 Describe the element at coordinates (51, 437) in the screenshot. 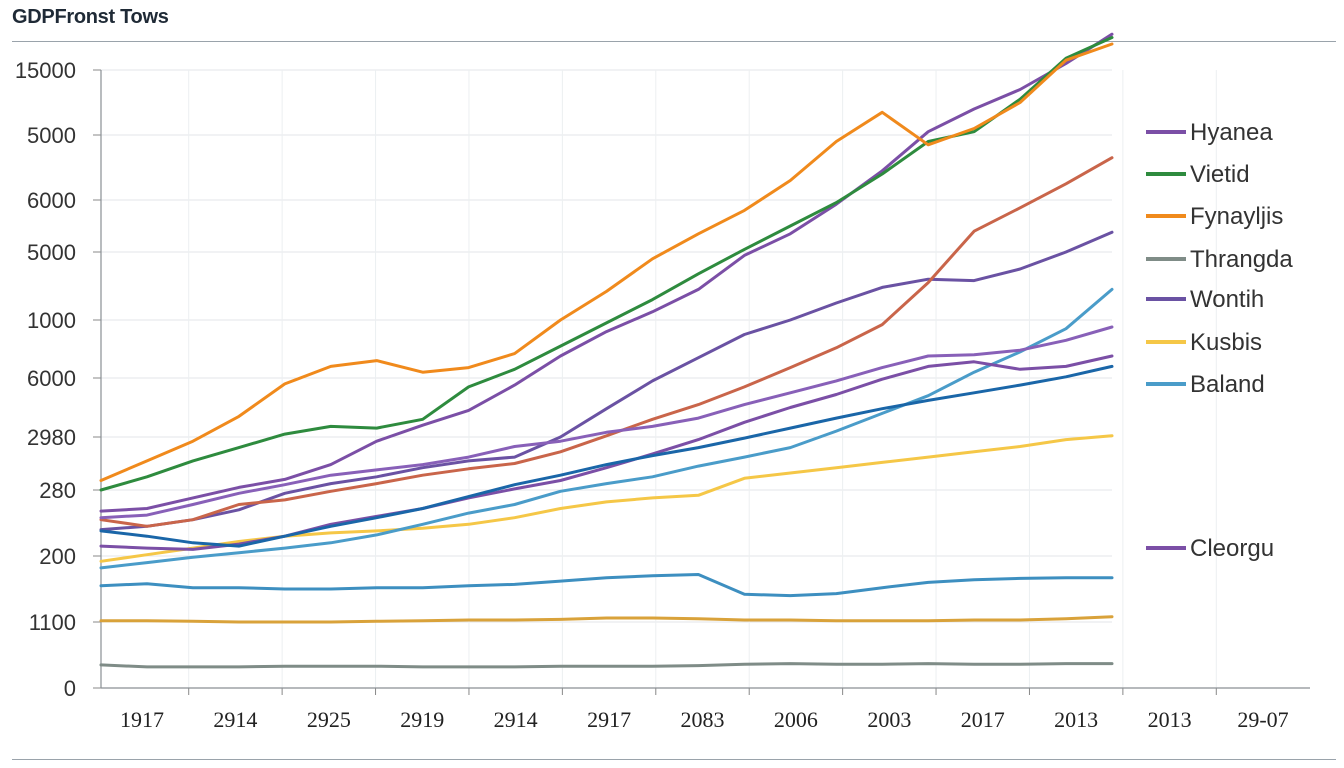

I see `y-tick-label: 2980` at that location.